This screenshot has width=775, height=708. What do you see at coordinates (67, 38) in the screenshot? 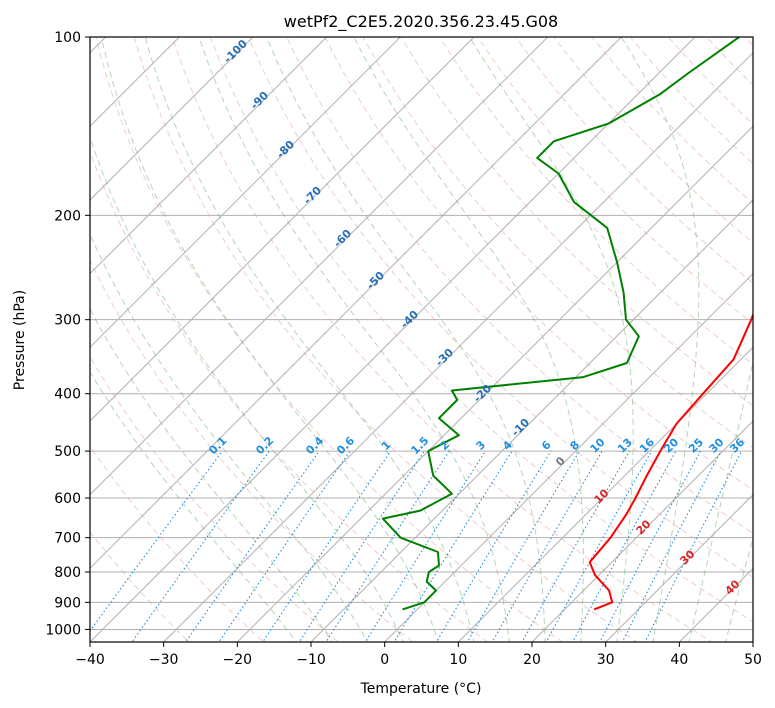
I see `y-tick-label: 100` at bounding box center [67, 38].